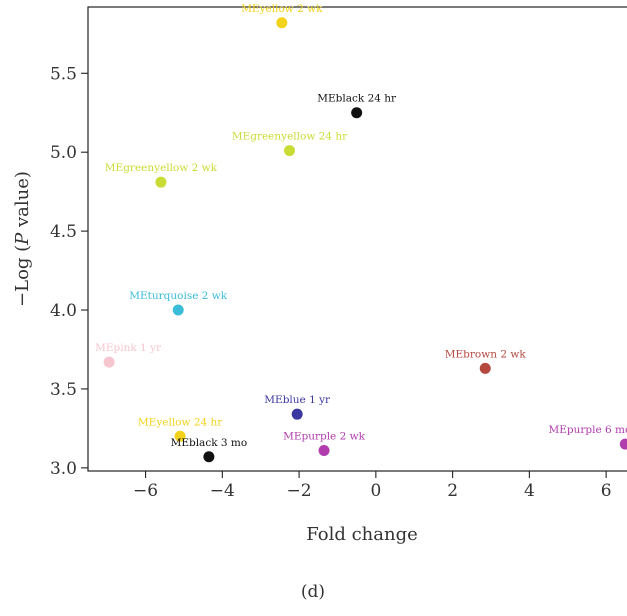 The image size is (627, 616). I want to click on y-axis-label: −Log (P value), so click(22, 239).